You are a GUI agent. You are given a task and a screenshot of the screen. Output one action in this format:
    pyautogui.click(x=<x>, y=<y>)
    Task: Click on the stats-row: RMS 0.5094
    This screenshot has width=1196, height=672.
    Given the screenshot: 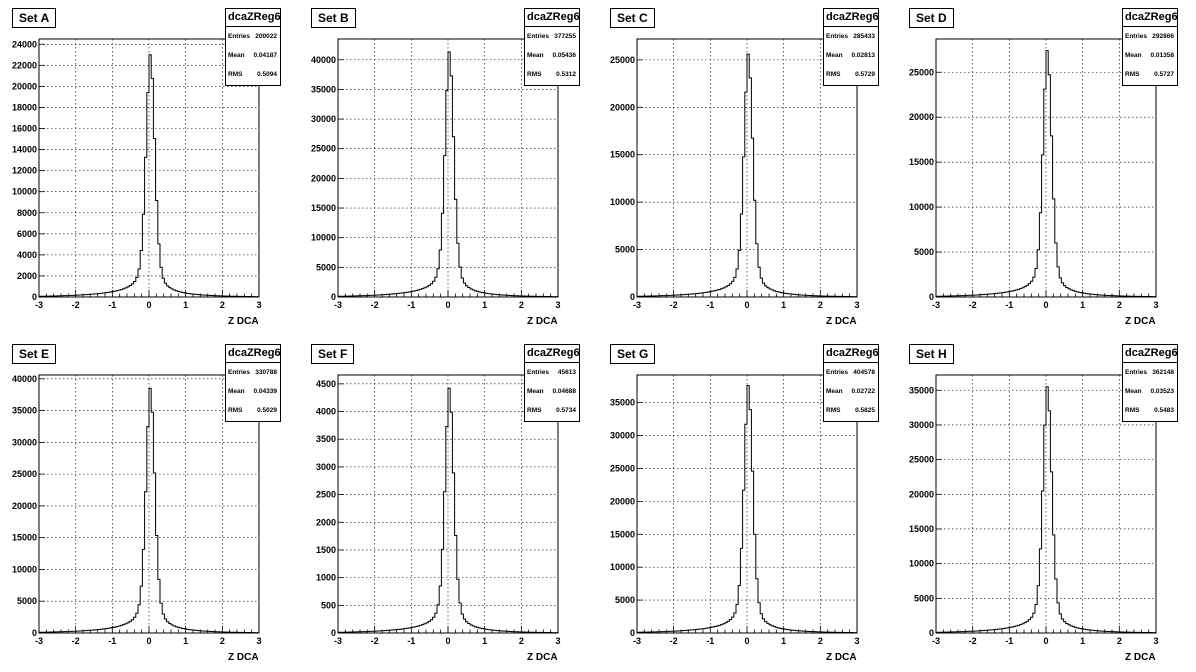 What is the action you would take?
    pyautogui.click(x=253, y=74)
    